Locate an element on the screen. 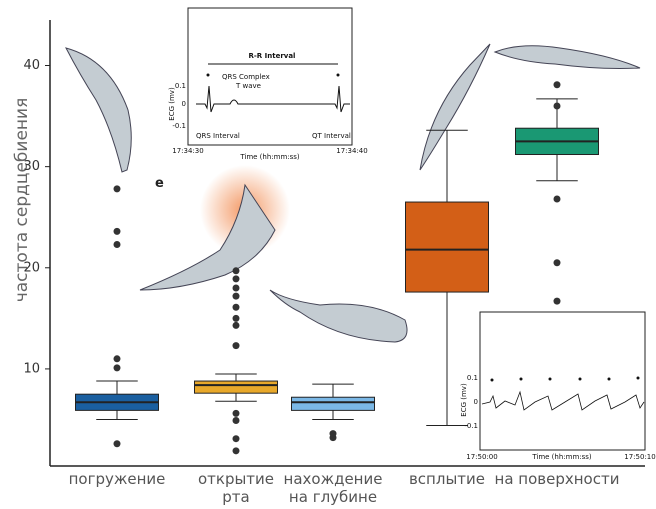 The image size is (656, 509). inset-x-tick: 17:34:30 is located at coordinates (187, 151).